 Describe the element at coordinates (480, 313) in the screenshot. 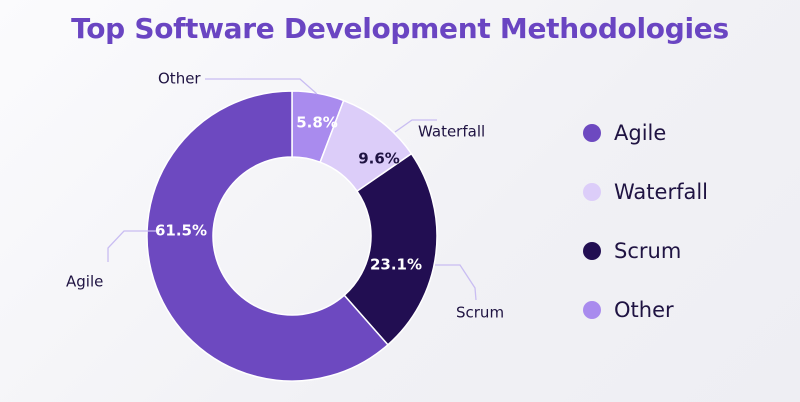

I see `category-label-scrum: Scrum` at that location.